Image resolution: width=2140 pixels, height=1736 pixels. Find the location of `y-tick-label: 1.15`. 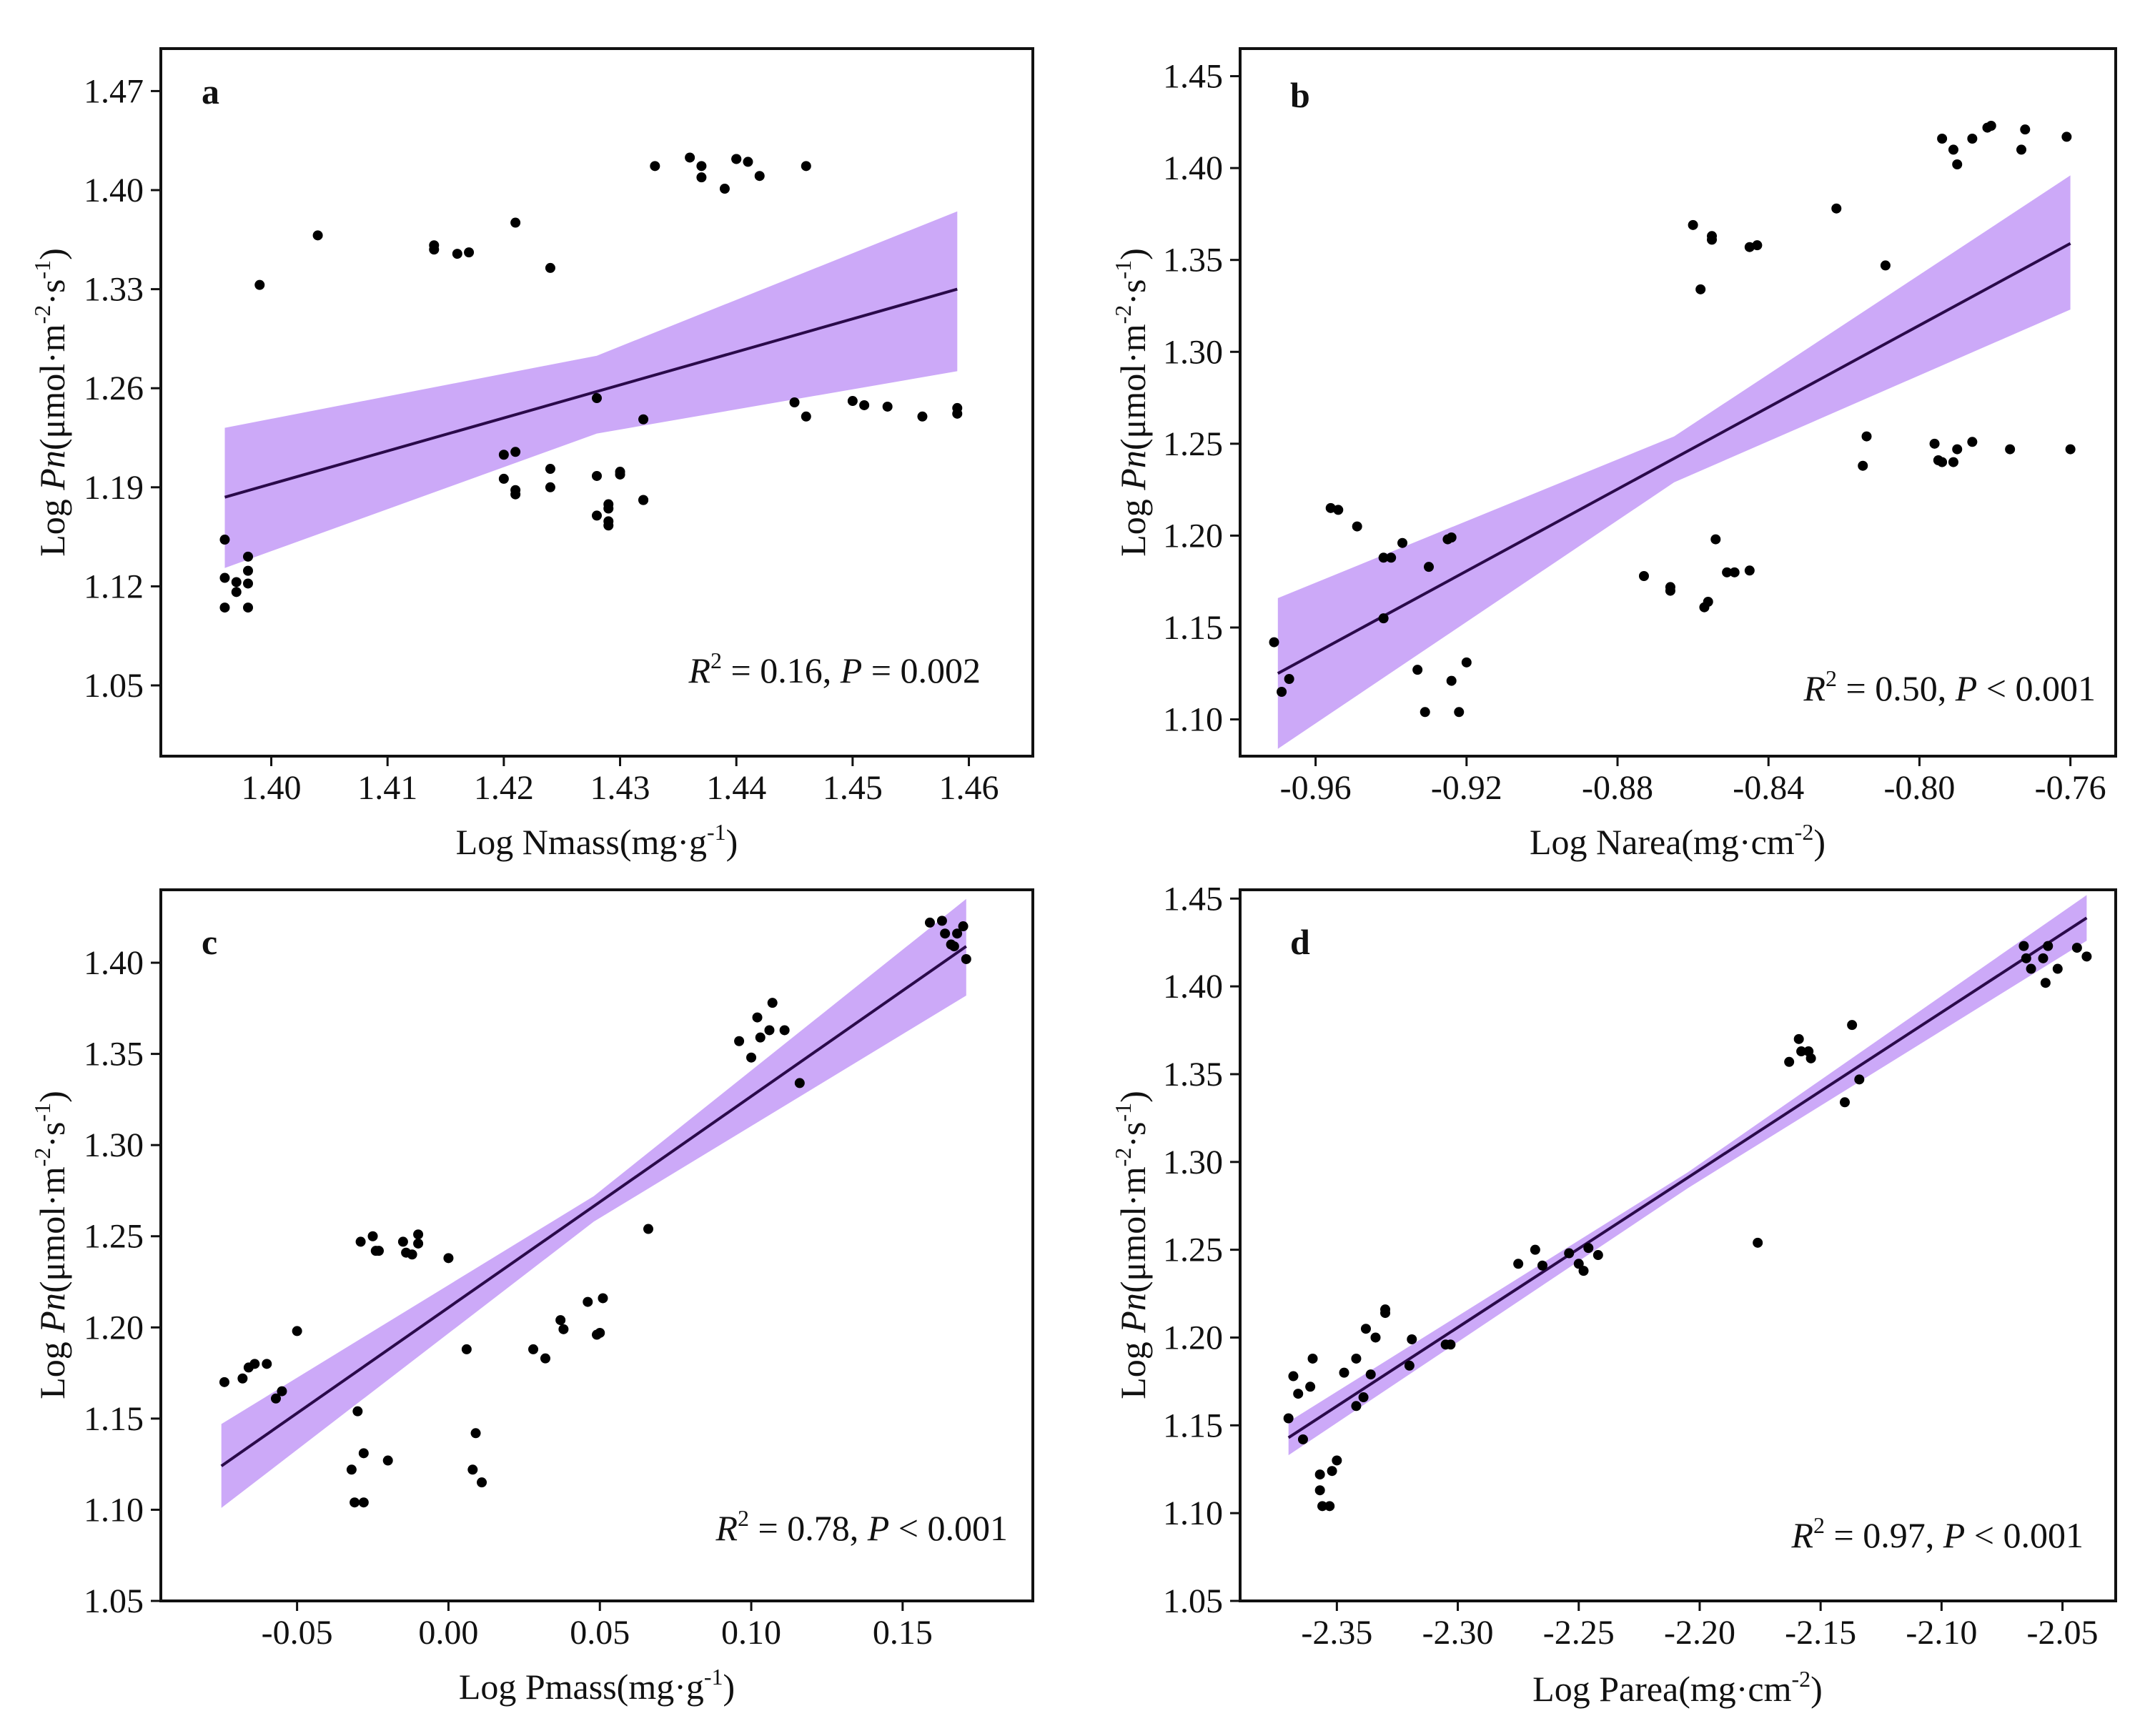

y-tick-label: 1.15 is located at coordinates (114, 1419).